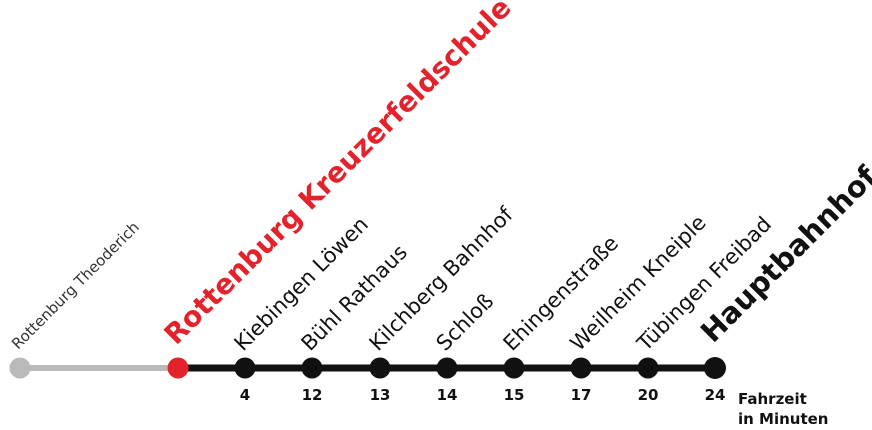  Describe the element at coordinates (648, 395) in the screenshot. I see `travel-time-tuebingen-freibad: 20` at that location.